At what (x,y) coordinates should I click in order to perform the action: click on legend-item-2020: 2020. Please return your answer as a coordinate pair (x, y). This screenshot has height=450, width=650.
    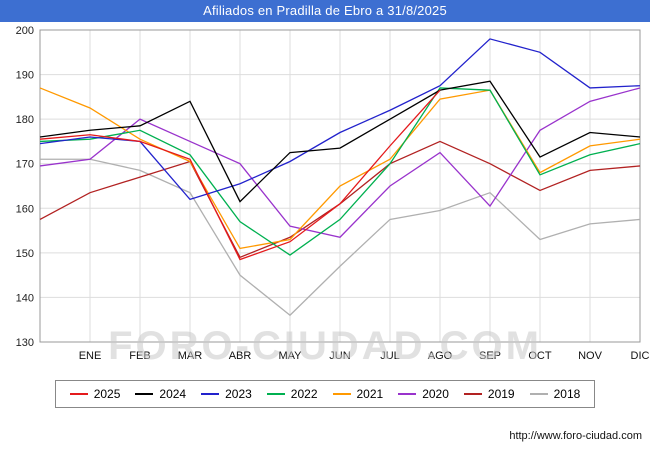
    Looking at the image, I should click on (423, 394).